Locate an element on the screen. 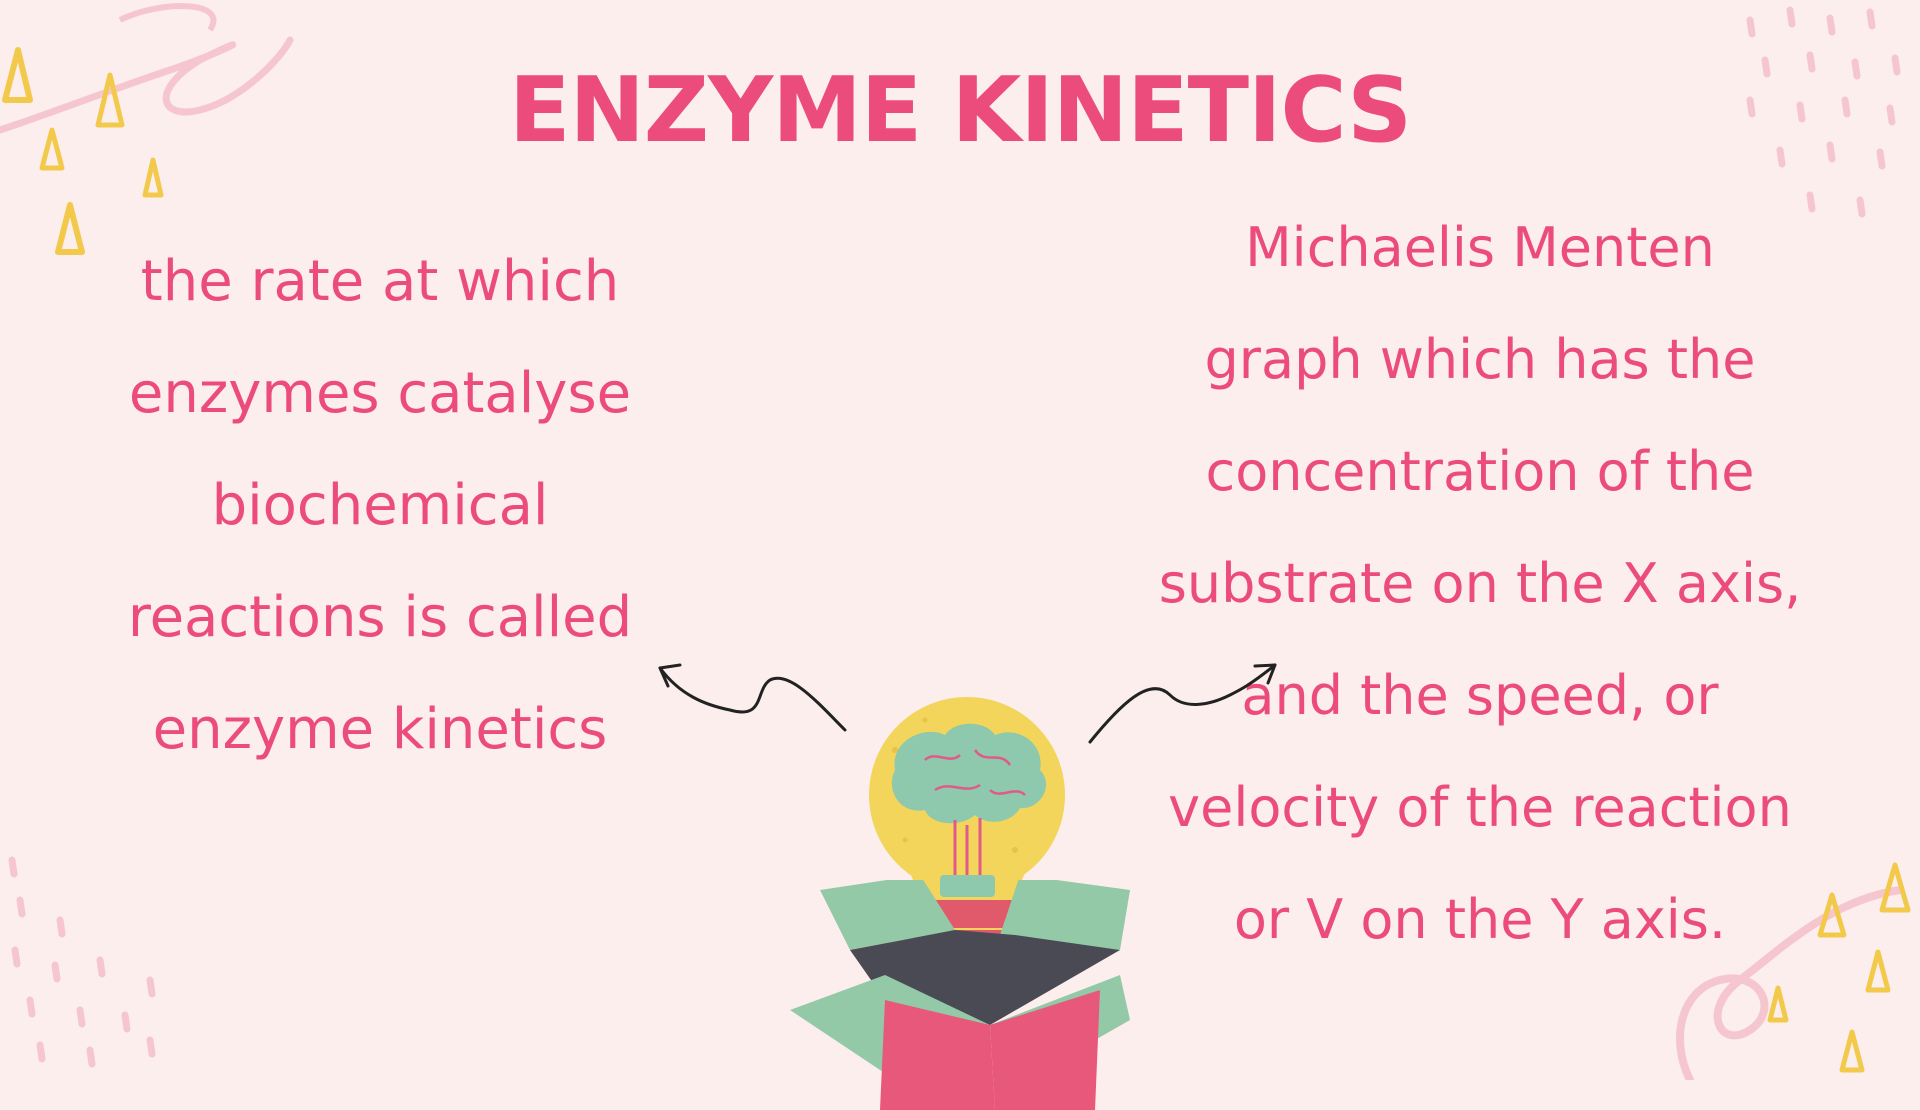 The image size is (1920, 1110). arrow-left-icon is located at coordinates (752, 697).